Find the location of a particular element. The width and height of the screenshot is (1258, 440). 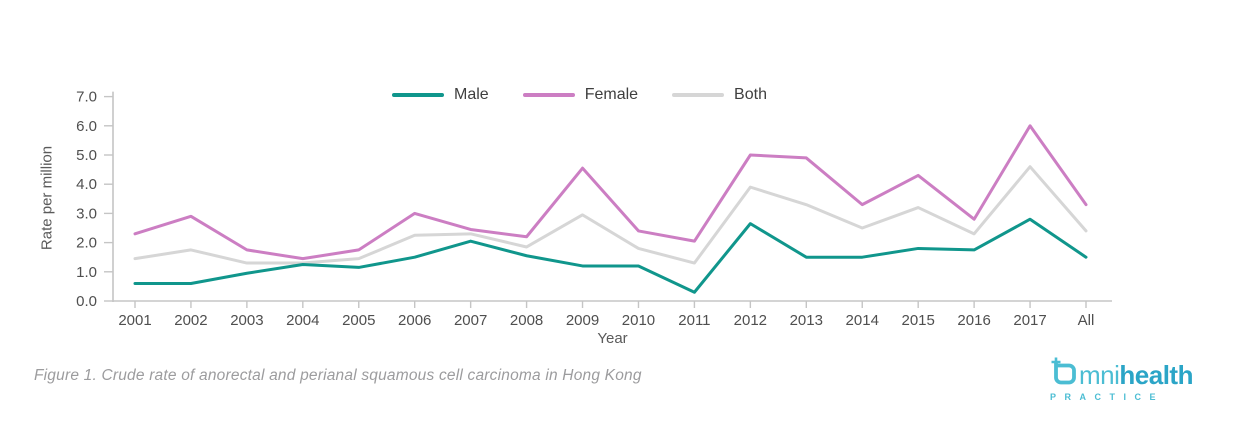

y-tick-label: 0.0 is located at coordinates (86, 301).